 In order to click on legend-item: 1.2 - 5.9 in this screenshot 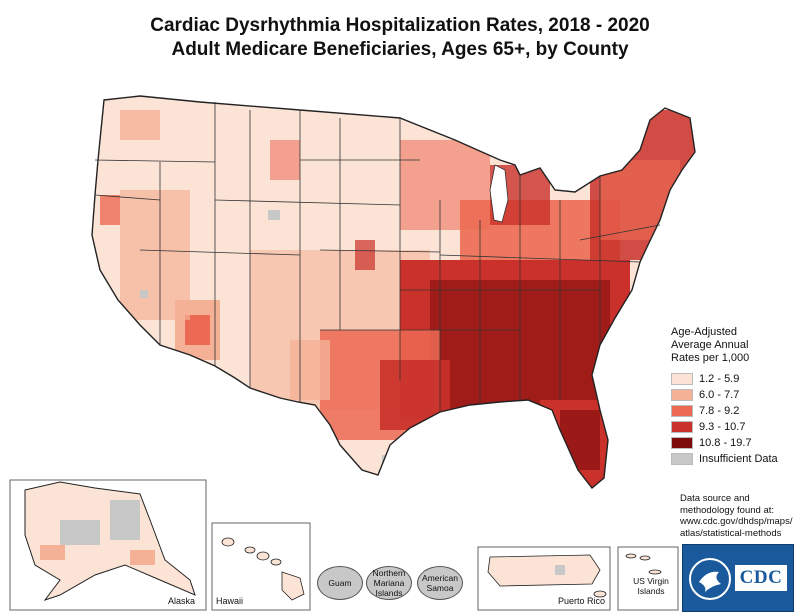, I will do `click(733, 379)`.